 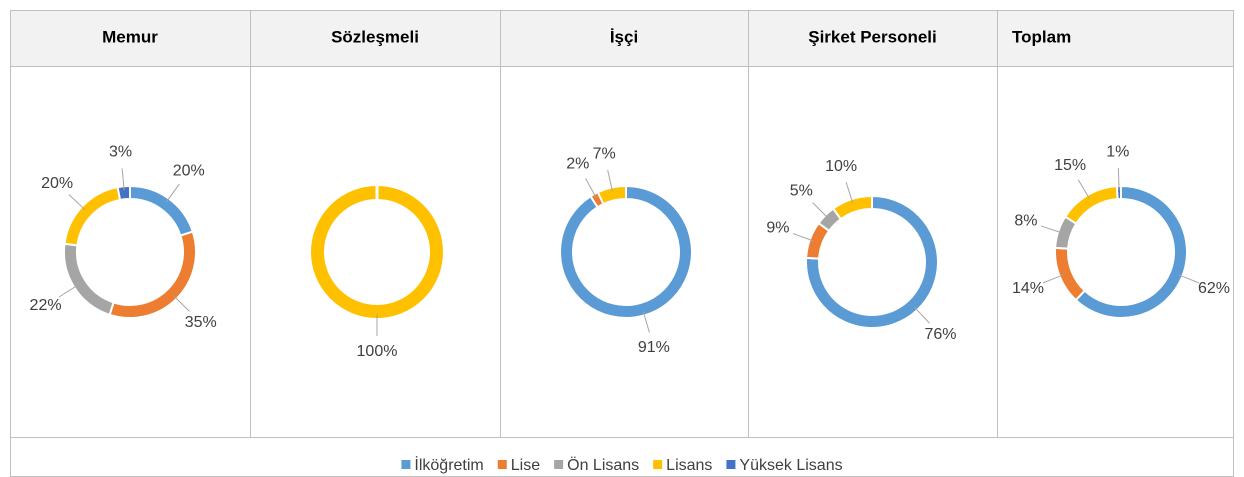 I want to click on value-label: 15%, so click(x=1070, y=165).